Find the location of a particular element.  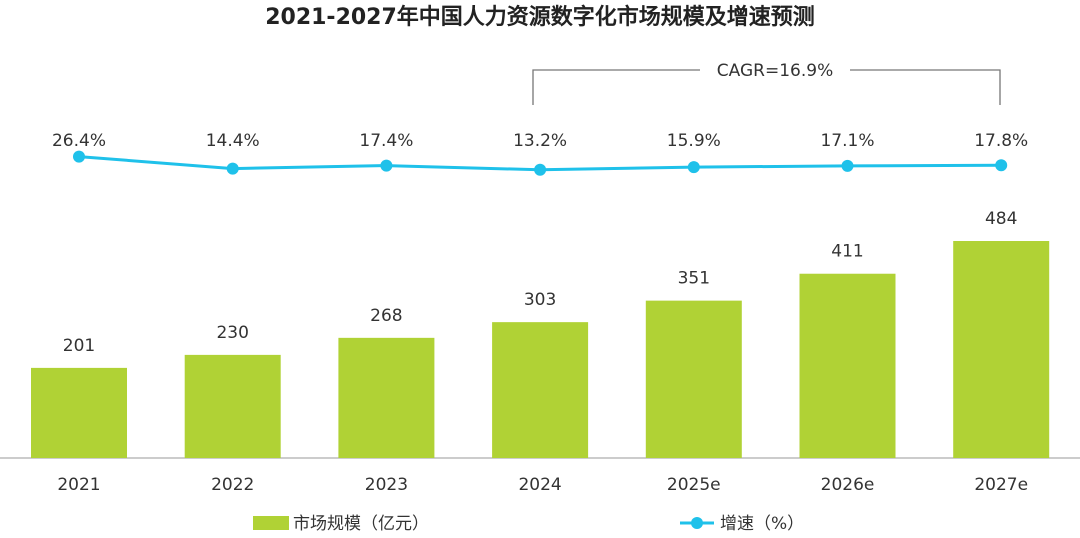

x-tick-label: 2026e is located at coordinates (848, 485).